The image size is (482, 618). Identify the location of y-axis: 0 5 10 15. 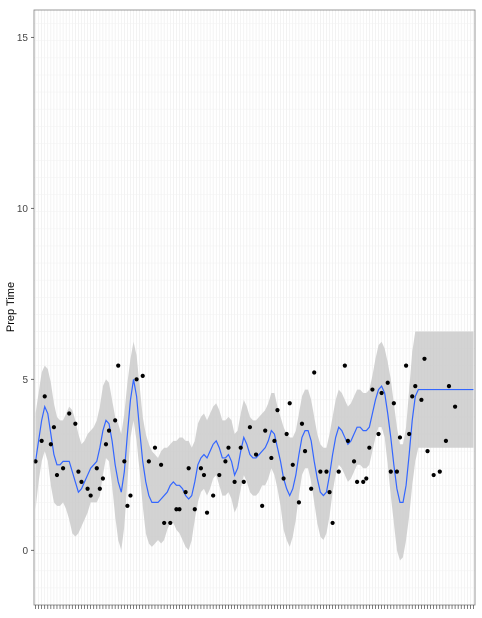
(25, 295).